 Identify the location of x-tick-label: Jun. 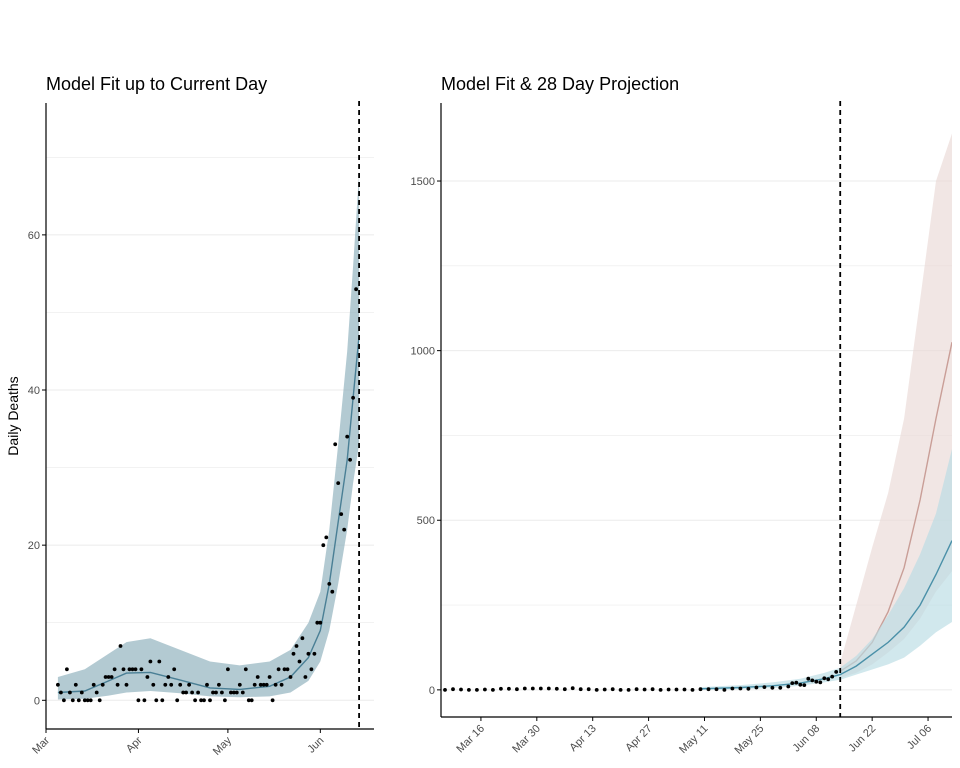
(315, 745).